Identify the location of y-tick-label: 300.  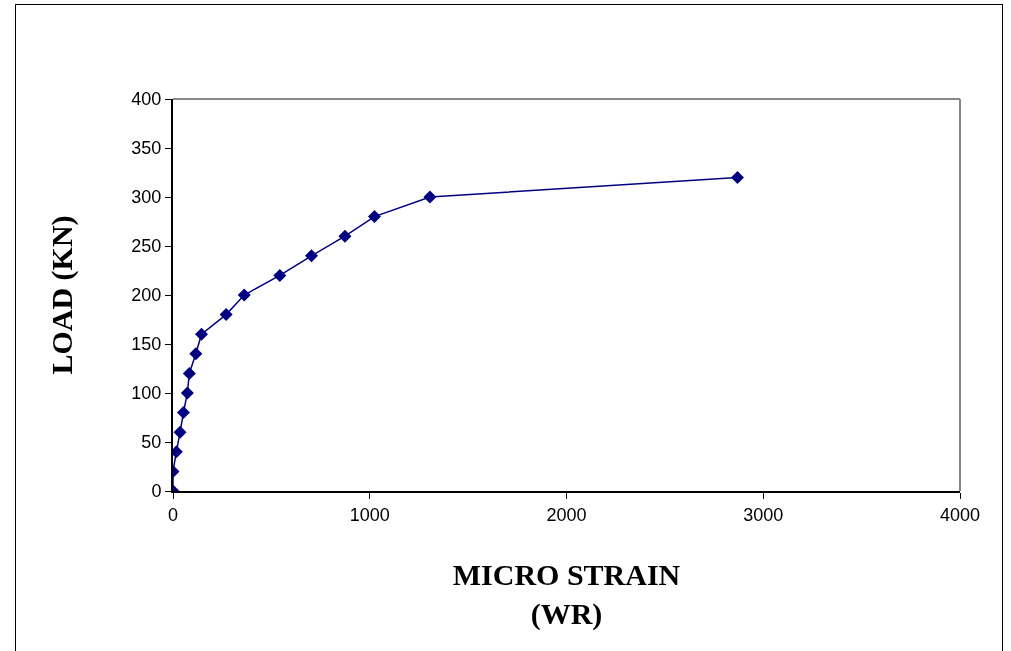
(146, 197).